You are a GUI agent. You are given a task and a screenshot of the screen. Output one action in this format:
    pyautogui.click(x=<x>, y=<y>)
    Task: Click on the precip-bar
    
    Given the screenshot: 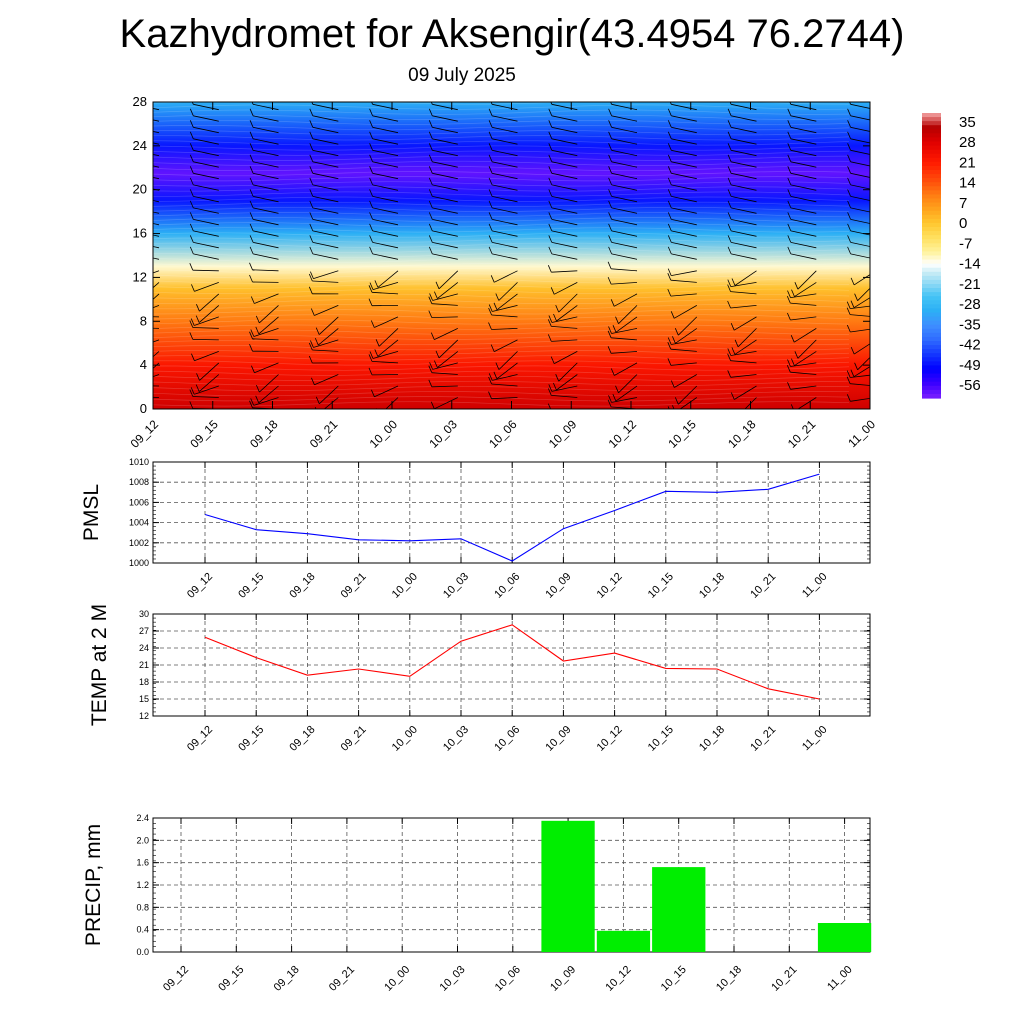 What is the action you would take?
    pyautogui.click(x=568, y=886)
    